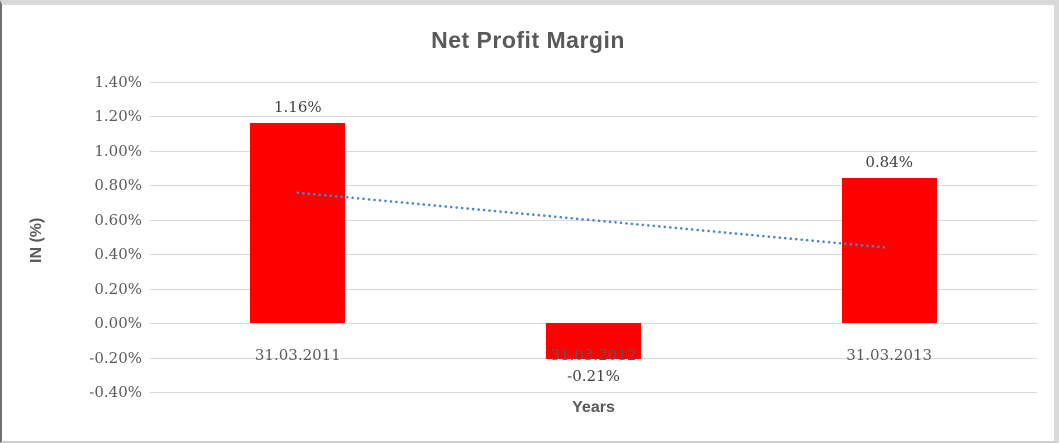 The height and width of the screenshot is (443, 1059). What do you see at coordinates (118, 116) in the screenshot?
I see `y-tick-label: 1.20%` at bounding box center [118, 116].